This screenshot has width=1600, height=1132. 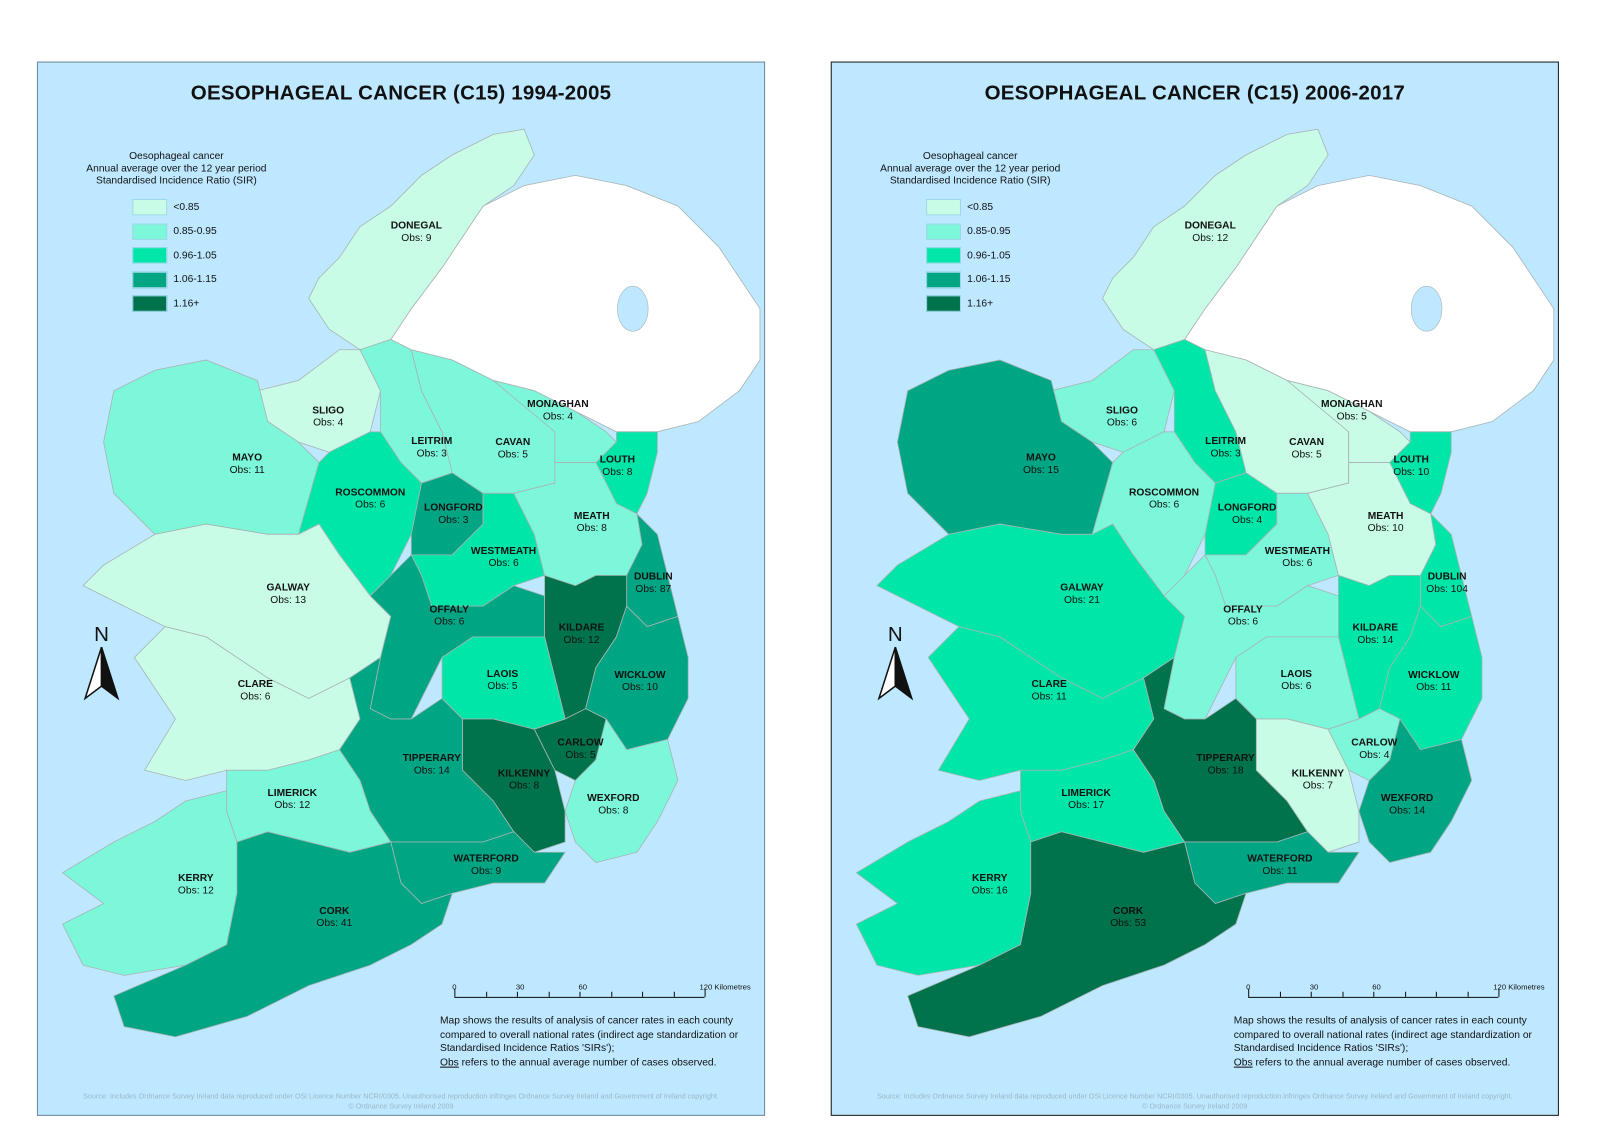 What do you see at coordinates (101, 673) in the screenshot?
I see `north-arrow-icon` at bounding box center [101, 673].